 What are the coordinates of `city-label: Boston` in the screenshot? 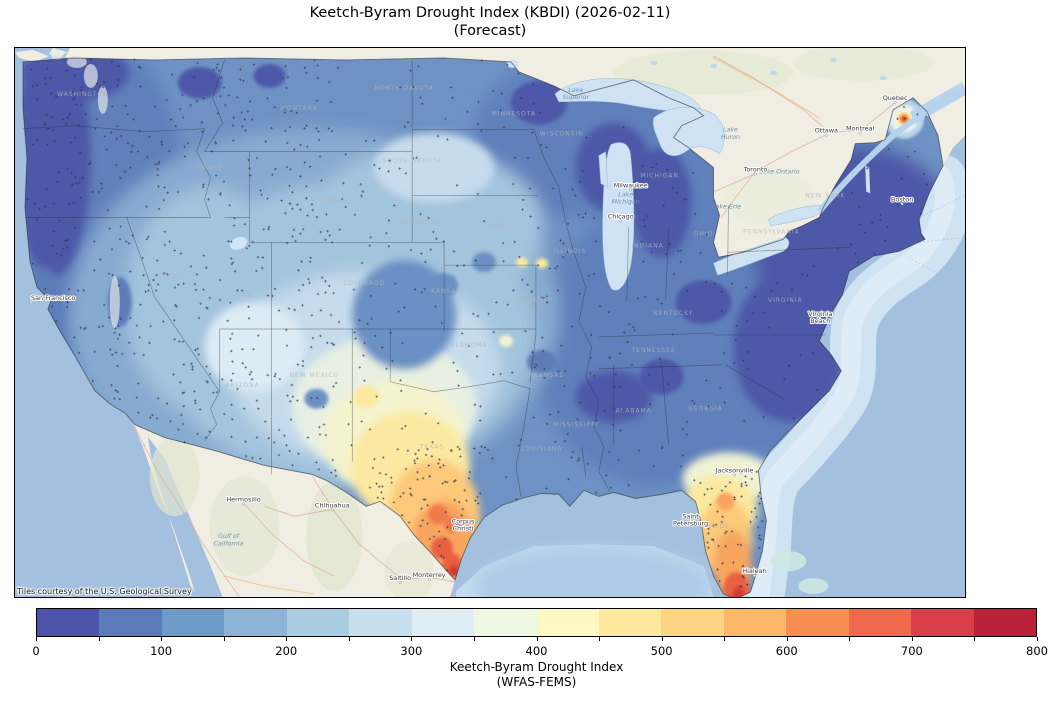 It's located at (902, 199).